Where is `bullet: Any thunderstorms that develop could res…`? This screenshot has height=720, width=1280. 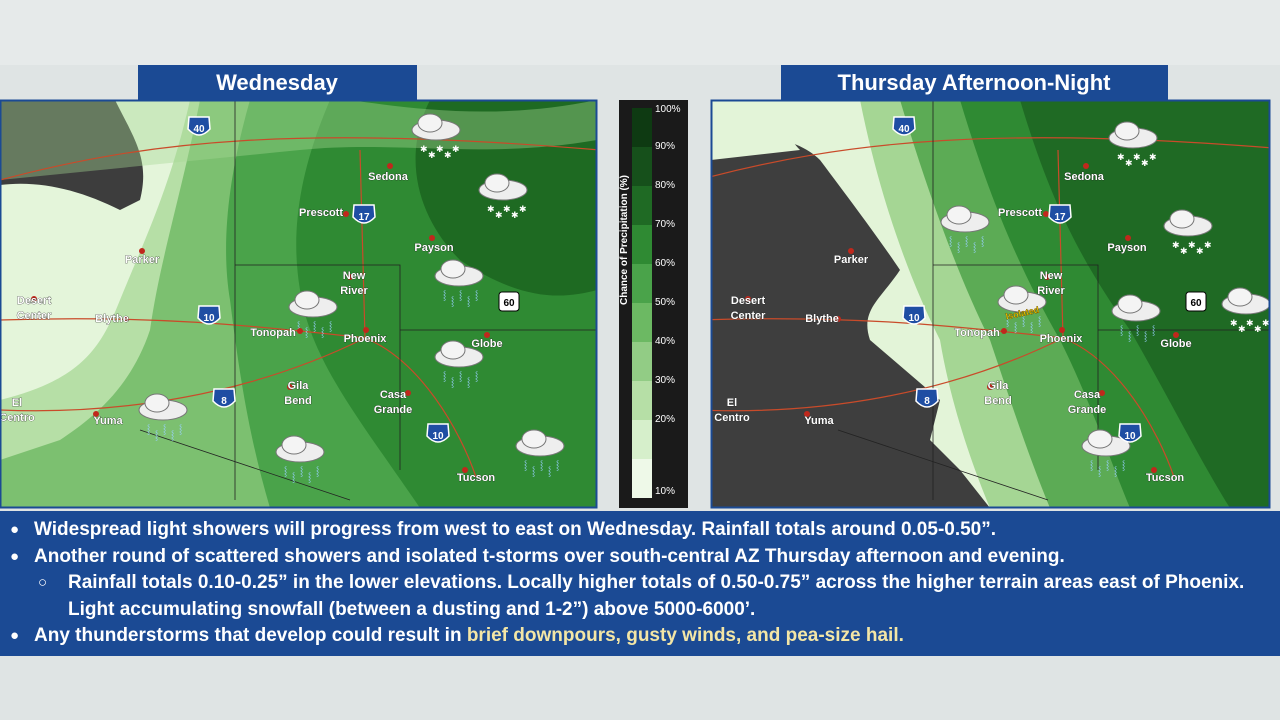
bullet: Any thunderstorms that develop could res… is located at coordinates (635, 636).